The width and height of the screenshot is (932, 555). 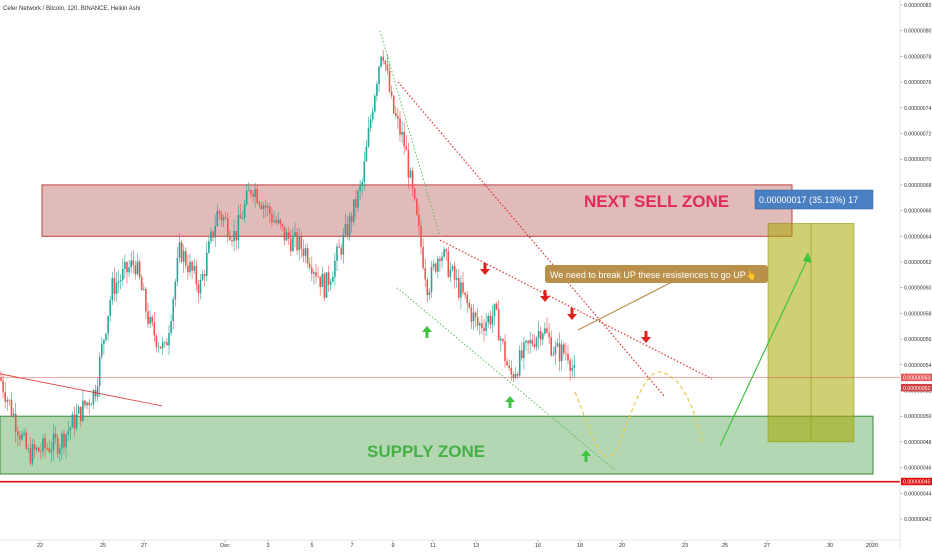 What do you see at coordinates (410, 133) in the screenshot?
I see `green-trendline-top` at bounding box center [410, 133].